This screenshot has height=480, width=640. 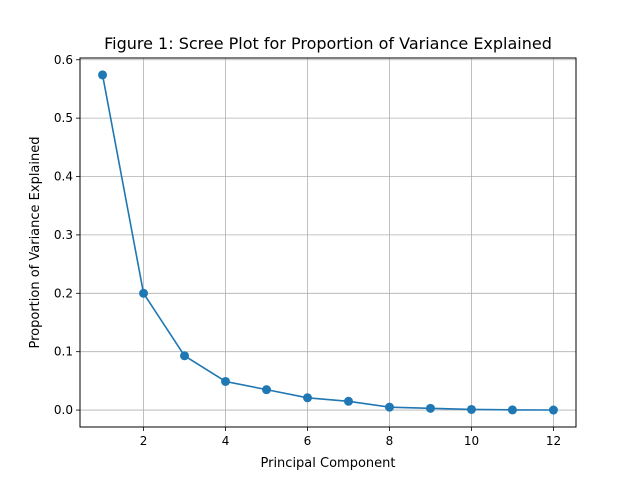 What do you see at coordinates (63, 118) in the screenshot?
I see `y-tick-label: 0.5` at bounding box center [63, 118].